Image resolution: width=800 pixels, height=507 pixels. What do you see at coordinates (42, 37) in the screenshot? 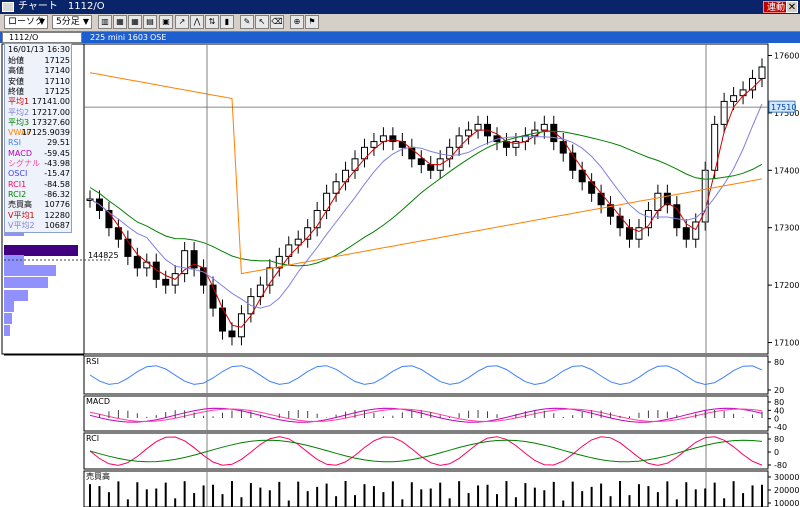
I see `symbol-input: 1112/O` at bounding box center [42, 37].